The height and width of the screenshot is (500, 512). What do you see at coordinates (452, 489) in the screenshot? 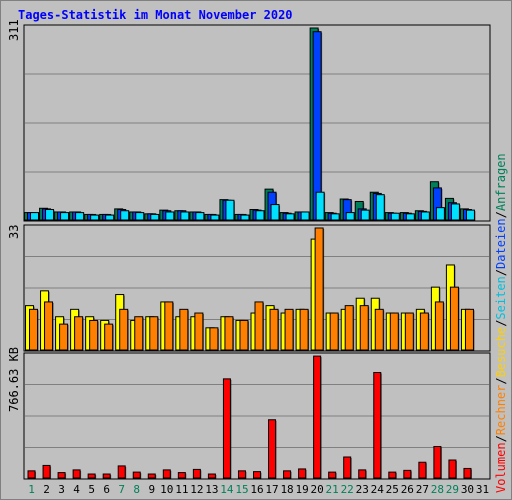
I see `x-tick-label-29: 29` at bounding box center [452, 489].